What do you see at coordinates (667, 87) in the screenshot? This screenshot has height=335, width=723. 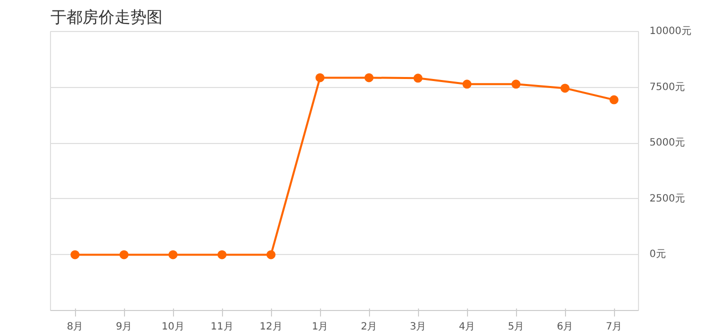 I see `y-tick-label: 7500元` at bounding box center [667, 87].